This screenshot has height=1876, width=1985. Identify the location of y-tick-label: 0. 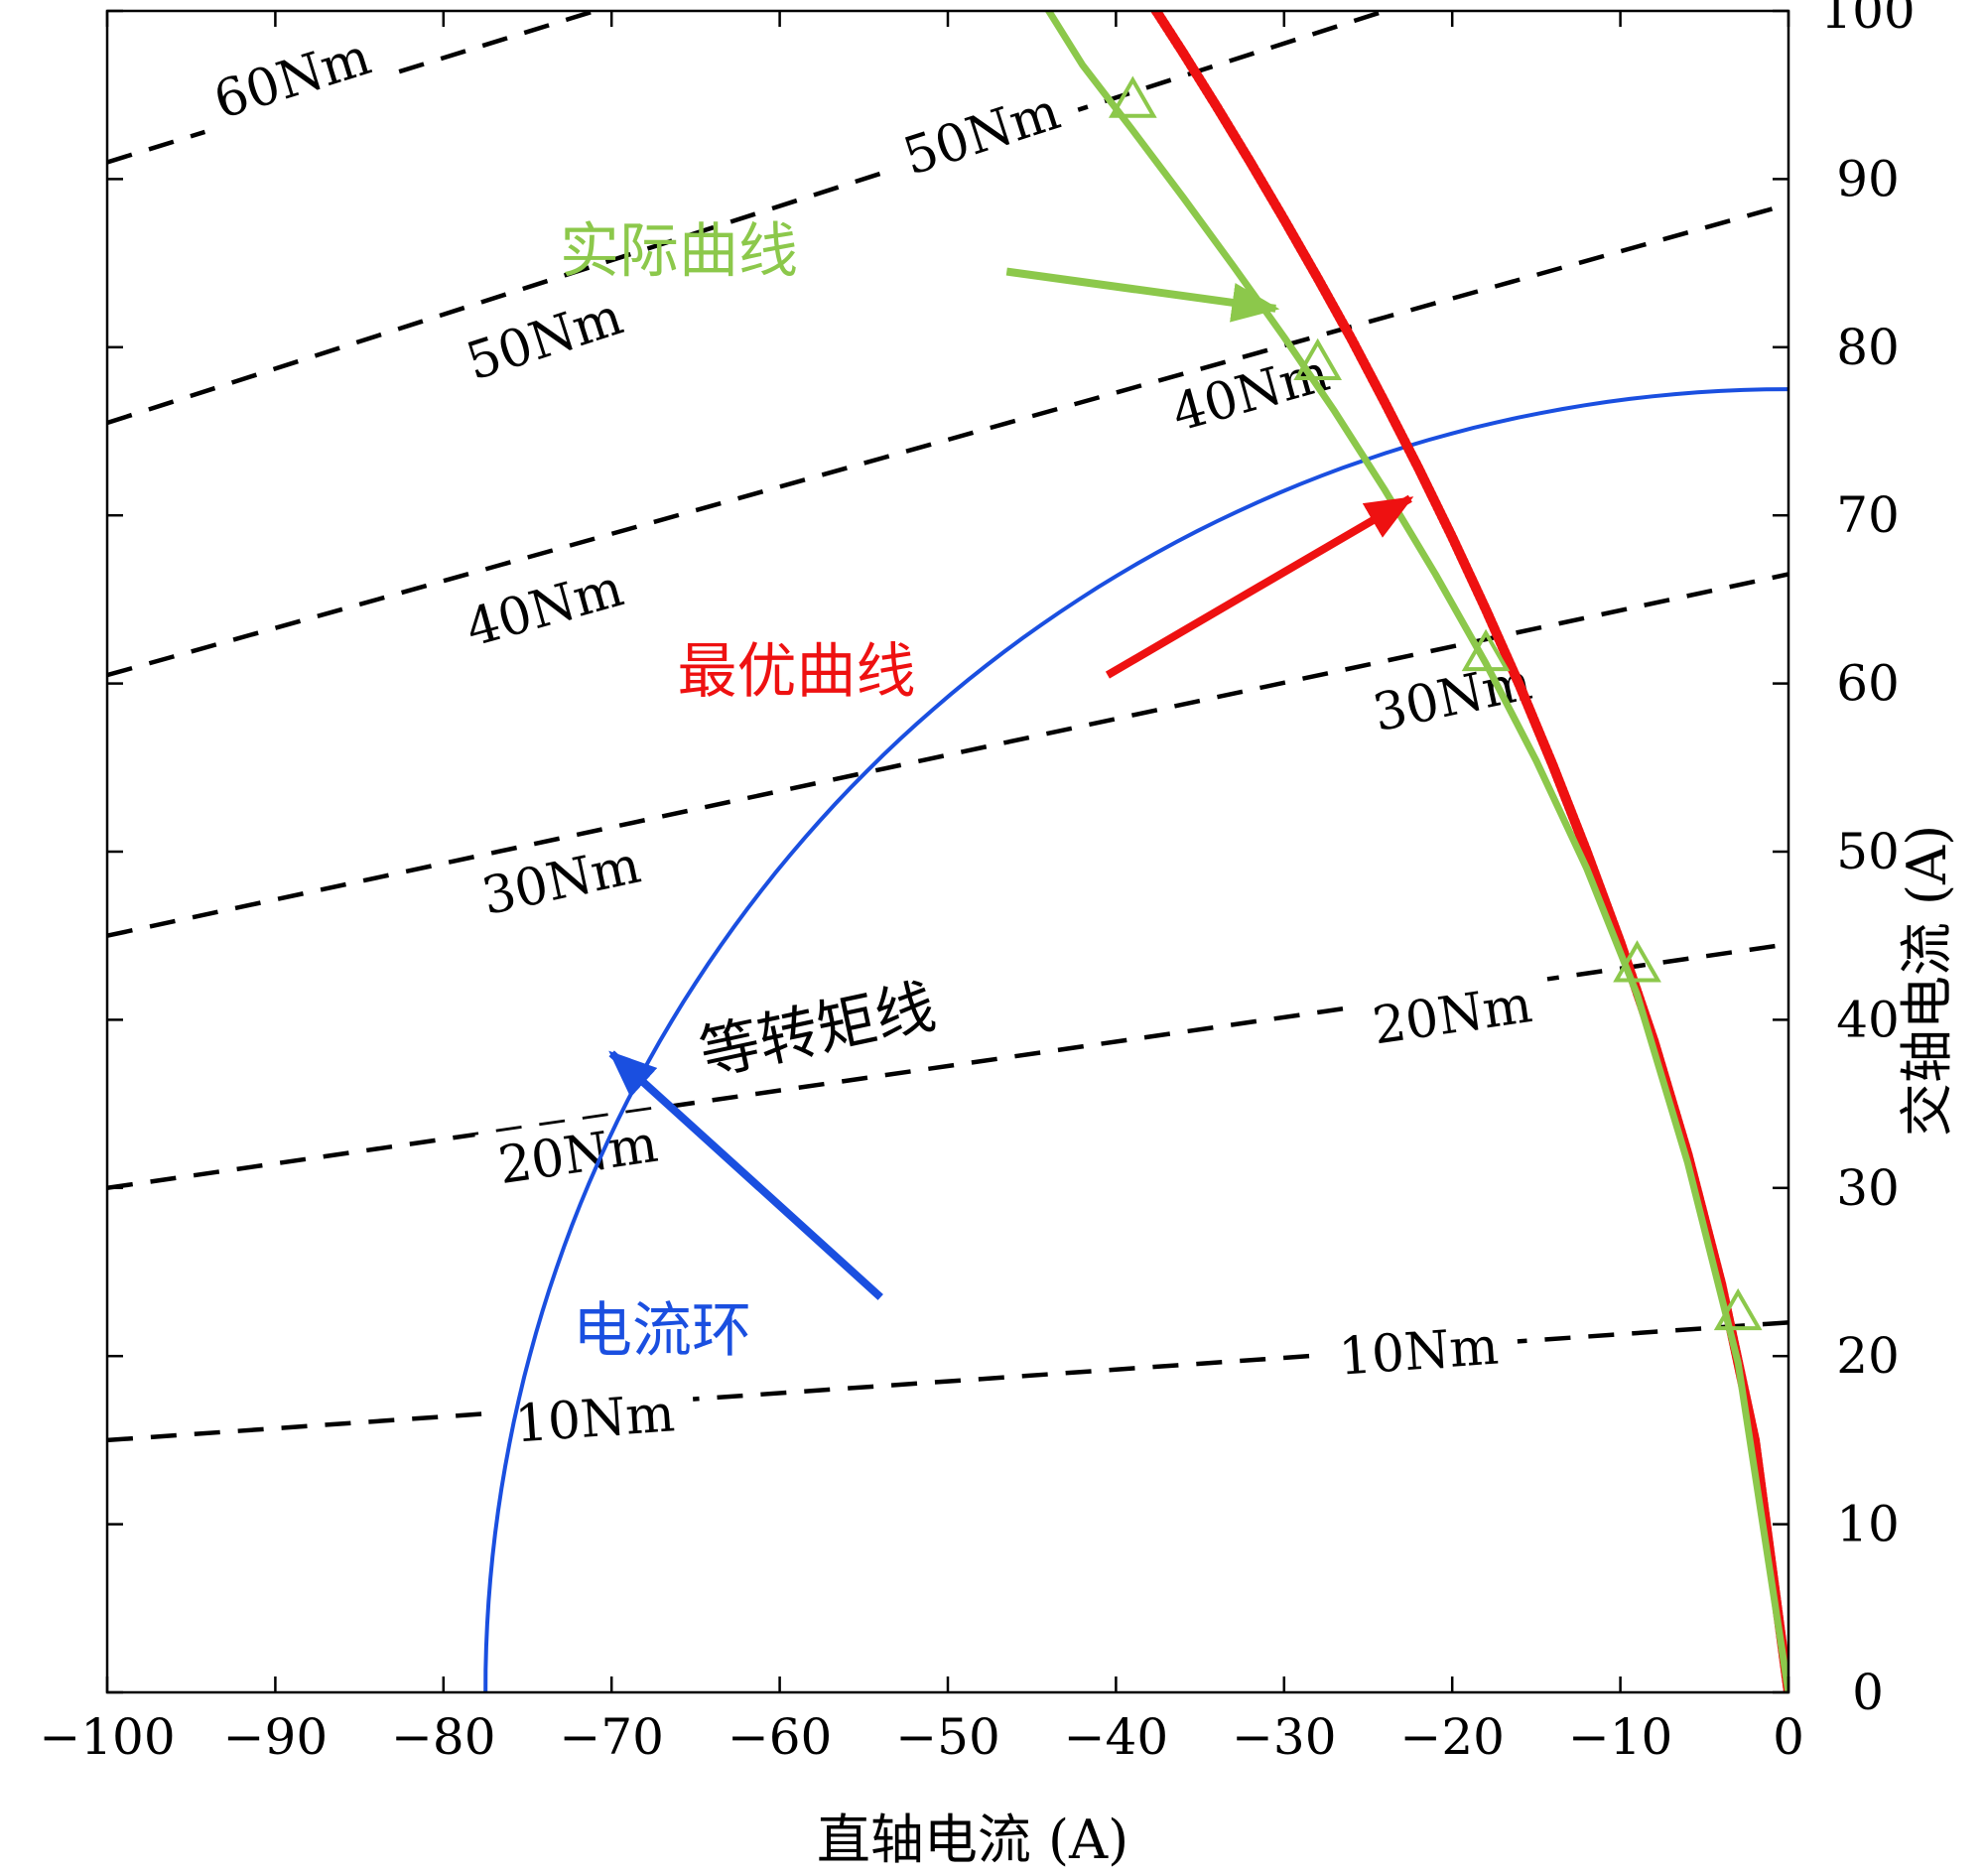
(1868, 1692).